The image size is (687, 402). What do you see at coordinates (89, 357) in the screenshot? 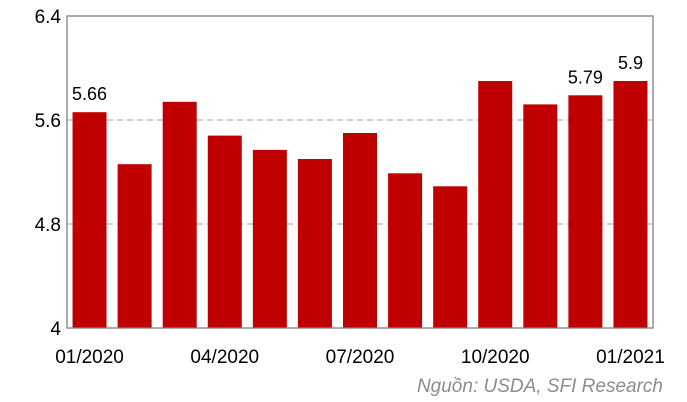
I see `x-tick-label: 01/2020` at bounding box center [89, 357].